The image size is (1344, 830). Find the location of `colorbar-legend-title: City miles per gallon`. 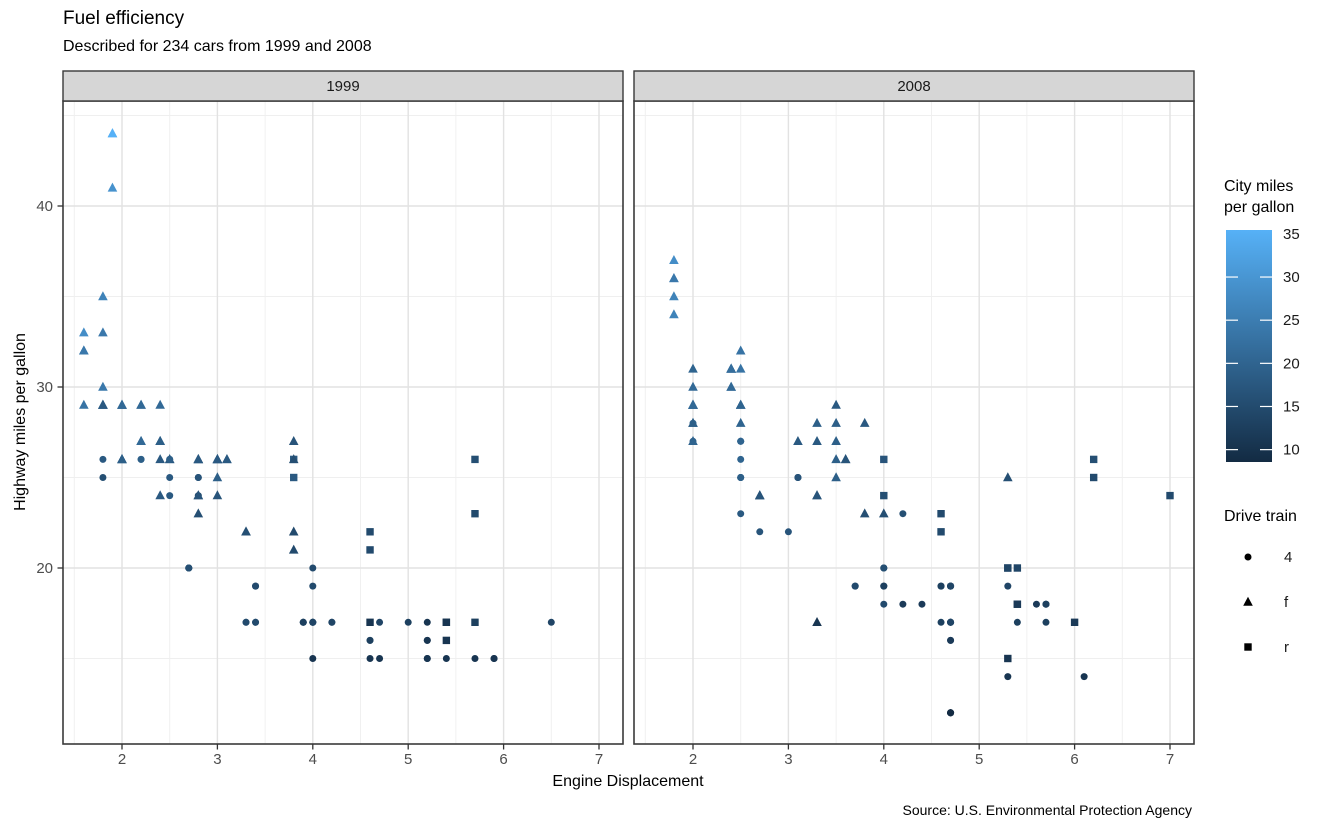

colorbar-legend-title: City miles per gallon is located at coordinates (1259, 197).